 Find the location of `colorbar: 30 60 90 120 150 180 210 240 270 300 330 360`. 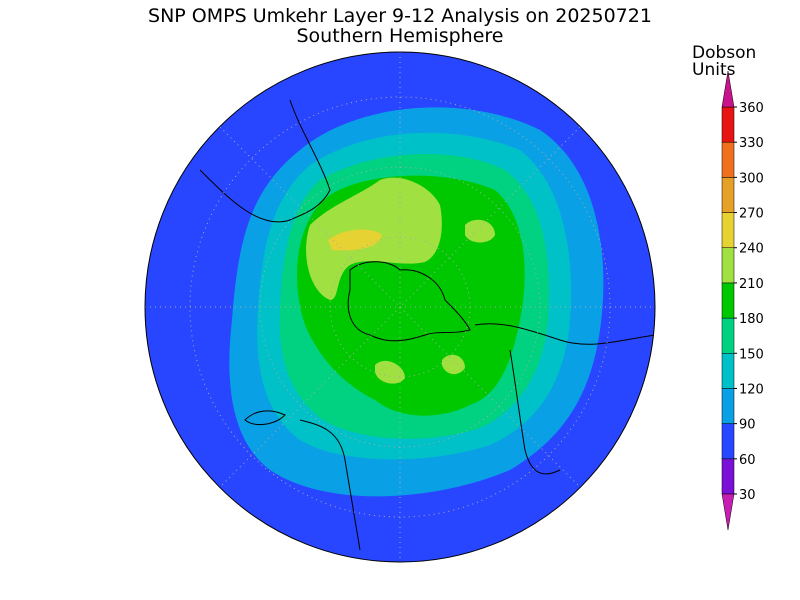

colorbar: 30 60 90 120 150 180 210 240 270 300 330 360 is located at coordinates (742, 300).